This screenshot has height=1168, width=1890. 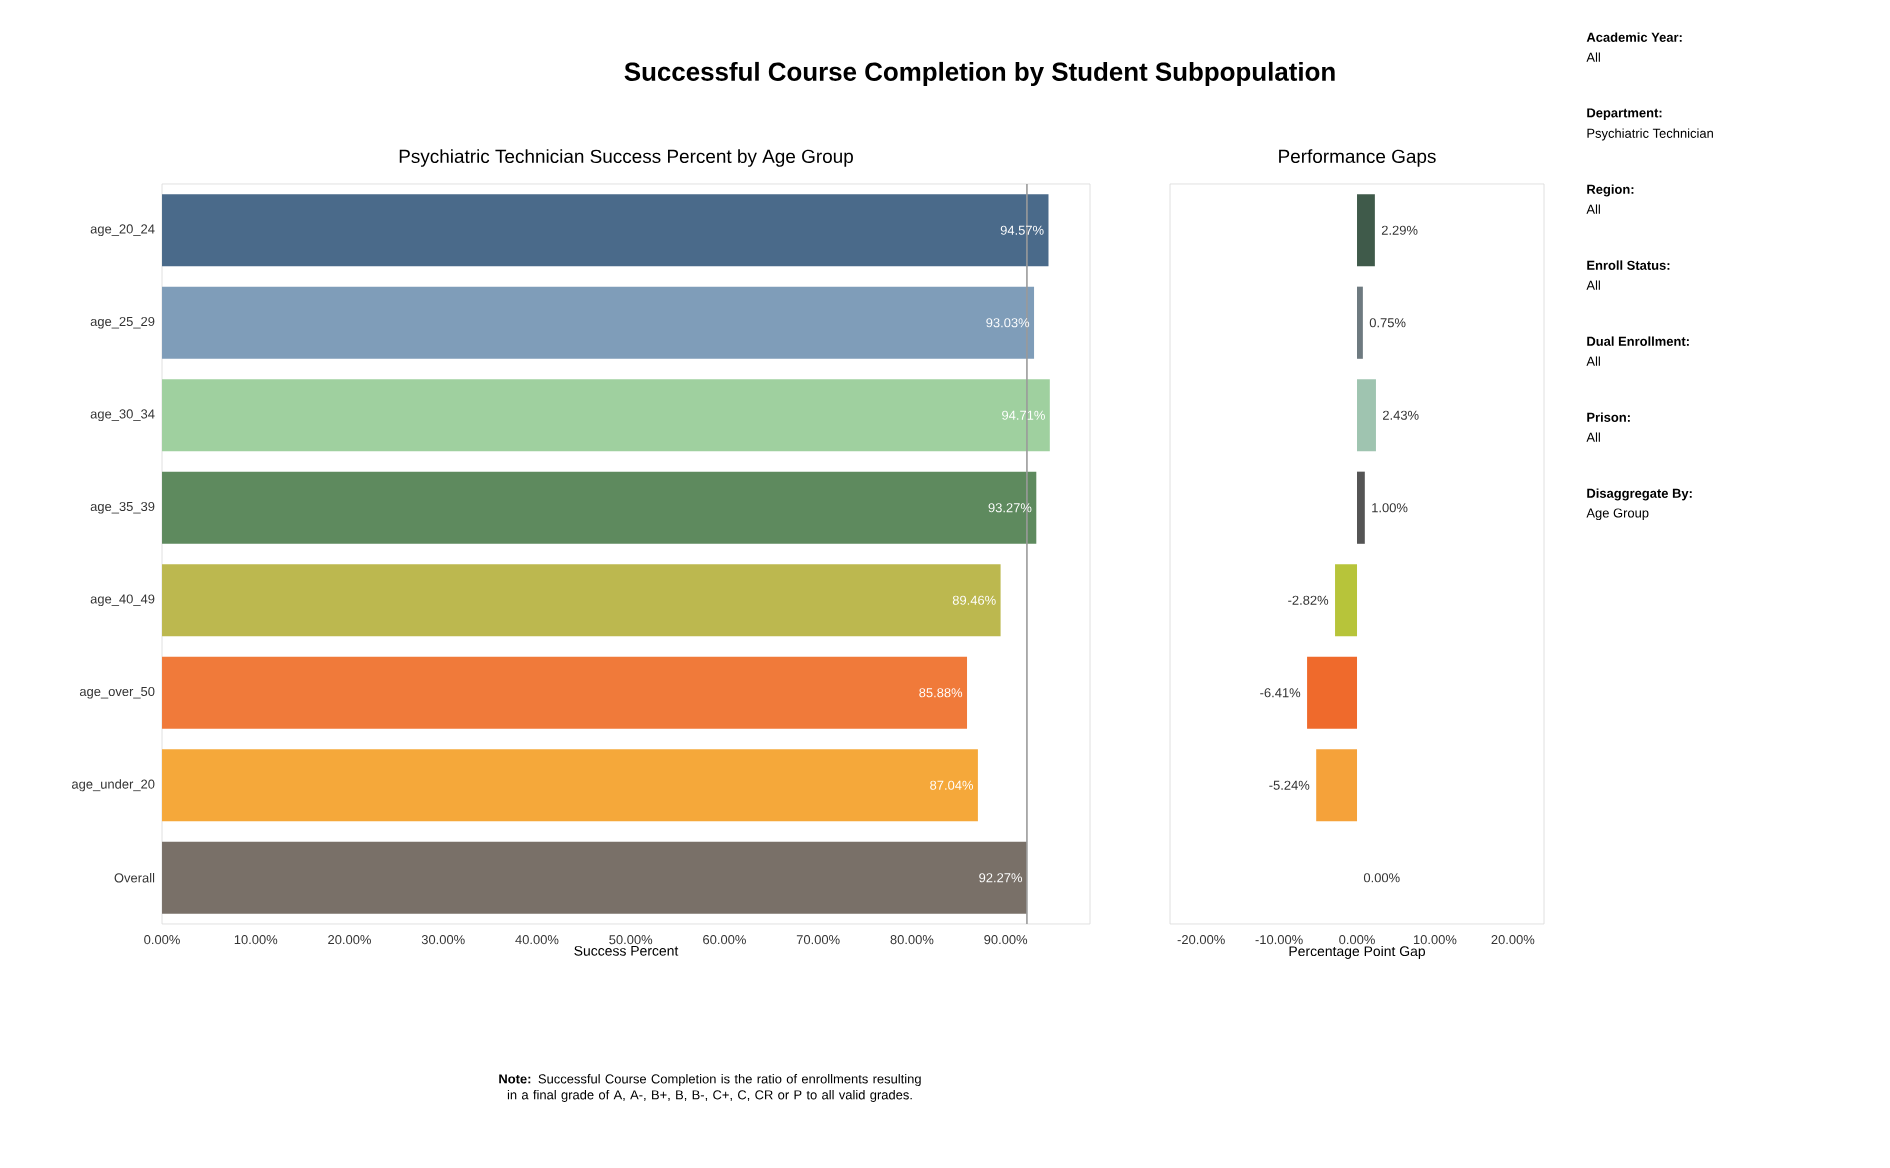 I want to click on chart-title: Successful Course Completion by Student Subpopulation, so click(x=979, y=74).